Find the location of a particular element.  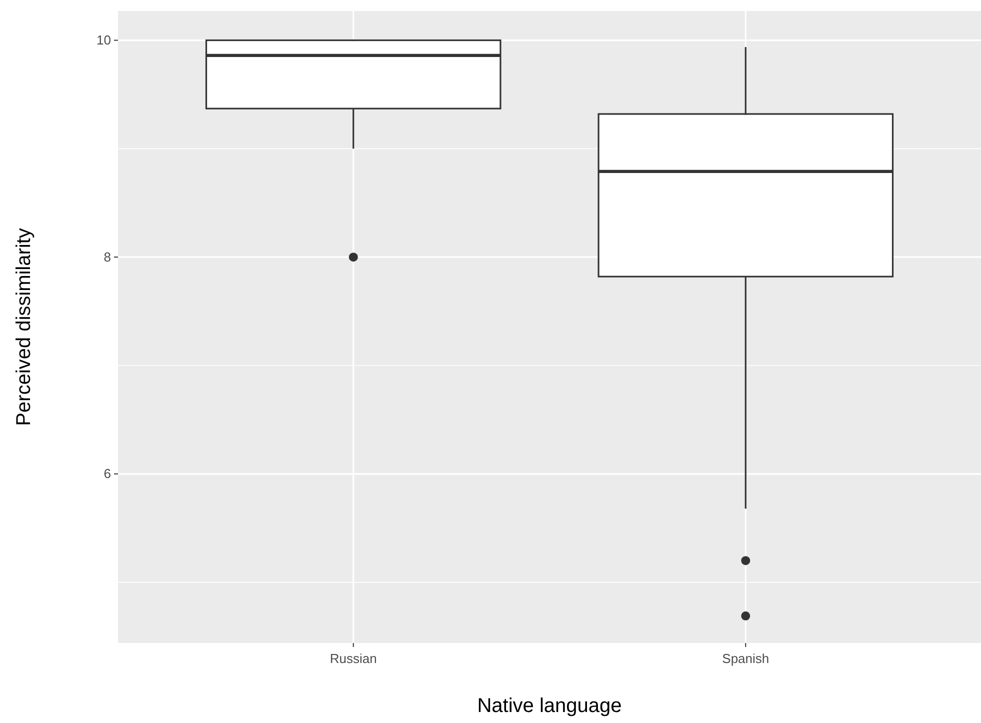

y-tick-label: 6 is located at coordinates (107, 474).